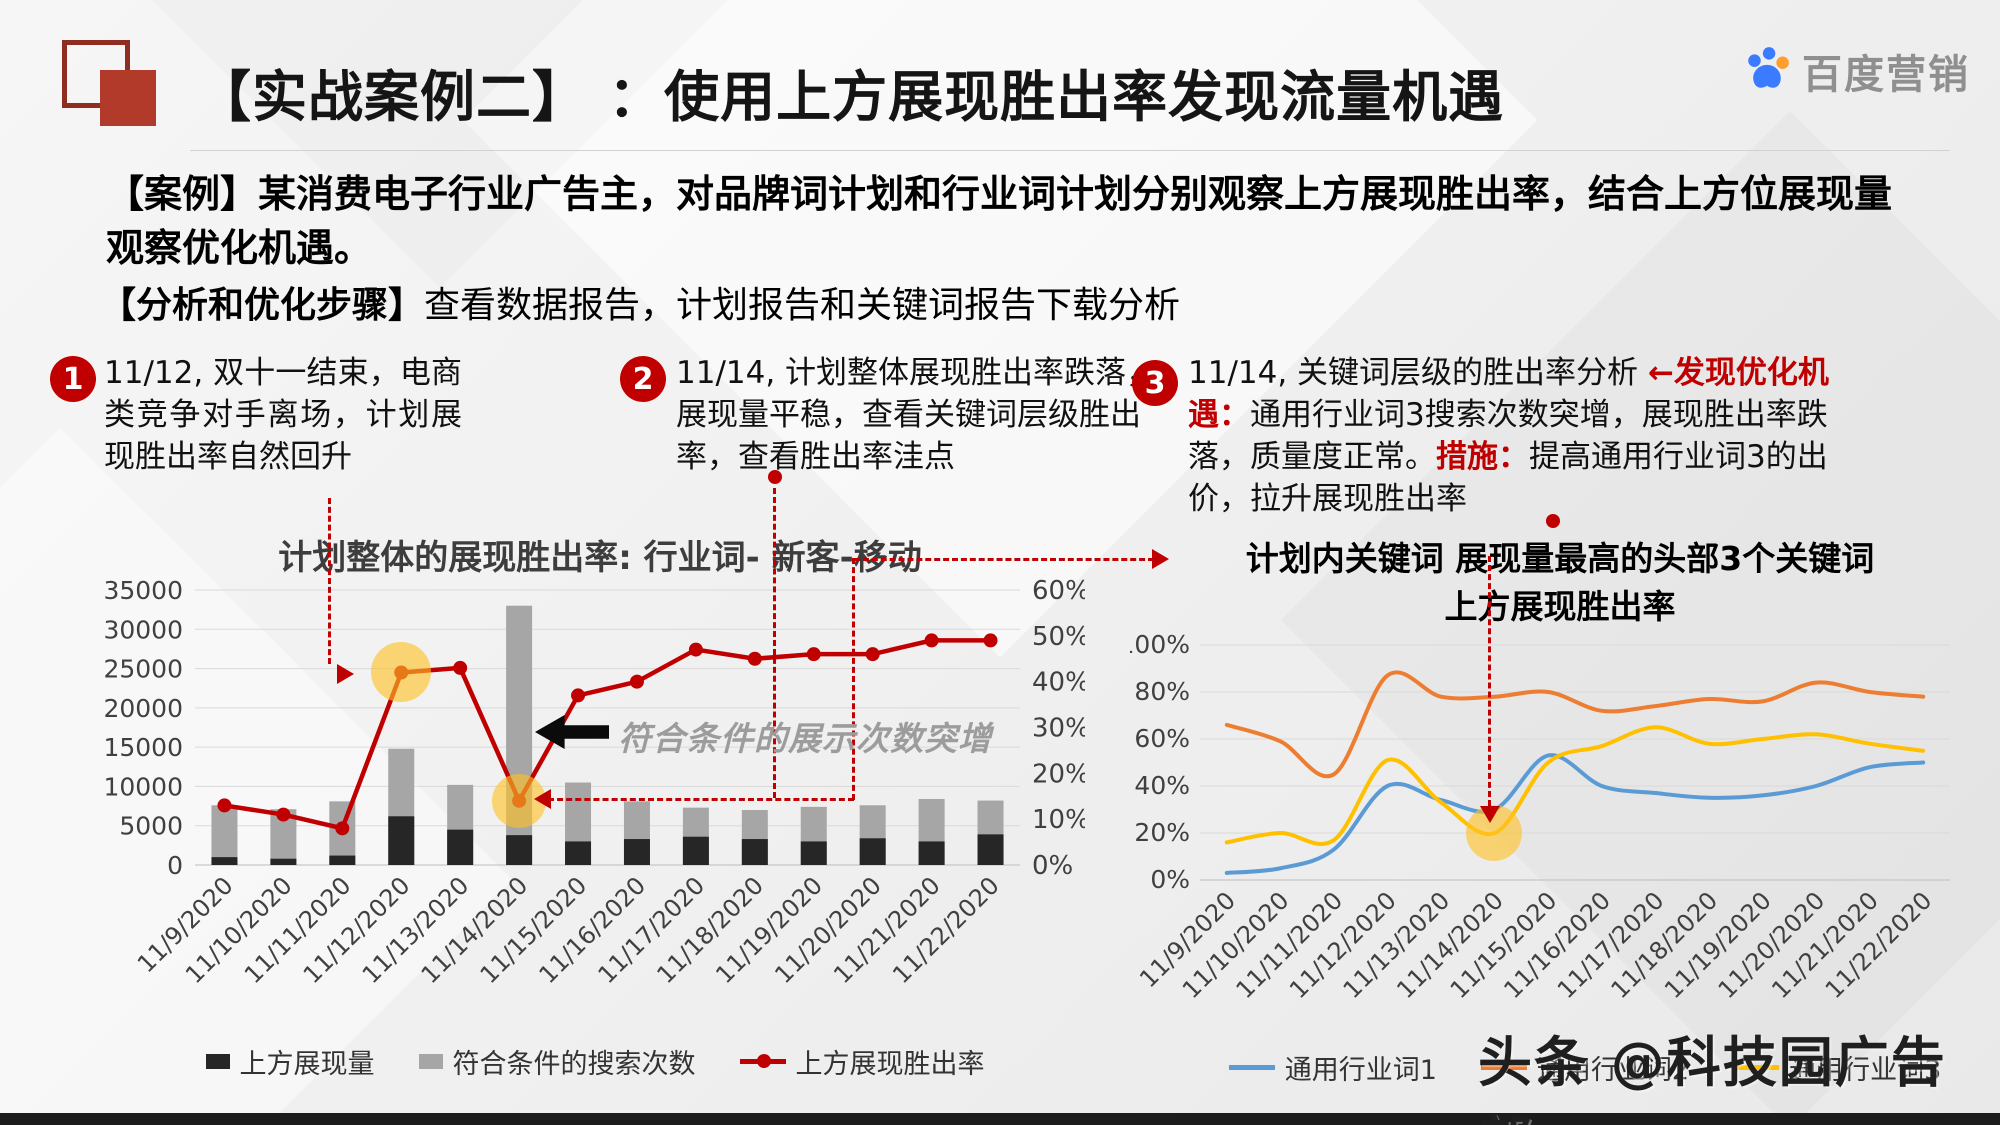 The width and height of the screenshot is (2000, 1125). Describe the element at coordinates (1000, 1119) in the screenshot. I see `bottom-bar` at that location.